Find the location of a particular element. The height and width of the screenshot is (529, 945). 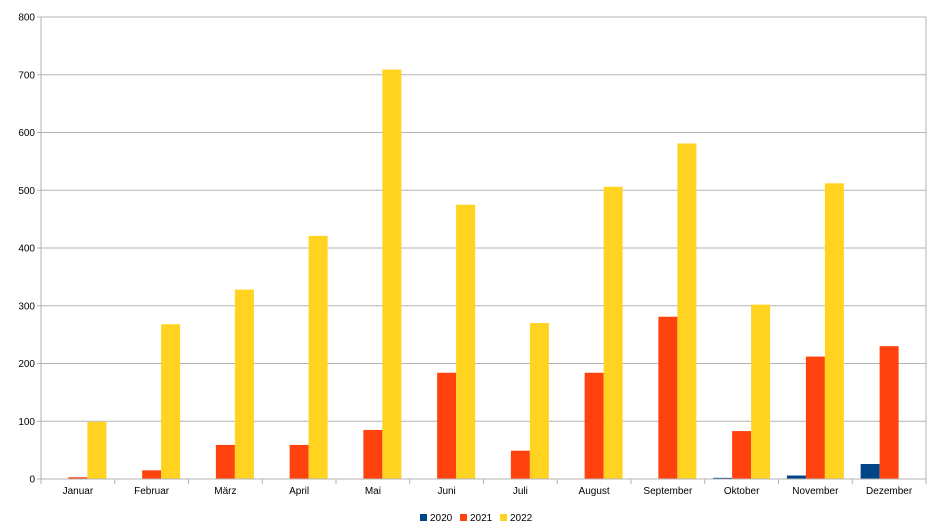

y-tick-label: 400 is located at coordinates (26, 249).